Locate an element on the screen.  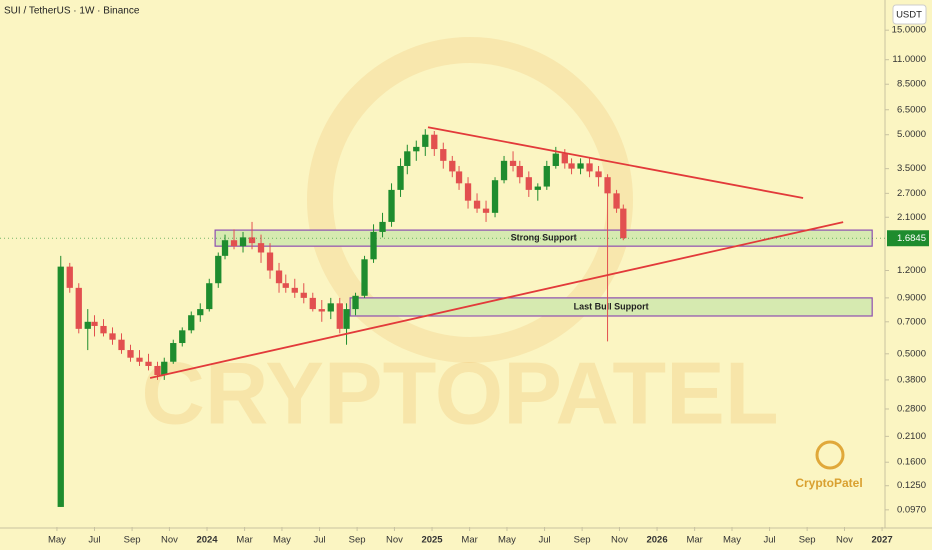
y-tick-label: 0.0970 is located at coordinates (911, 509).